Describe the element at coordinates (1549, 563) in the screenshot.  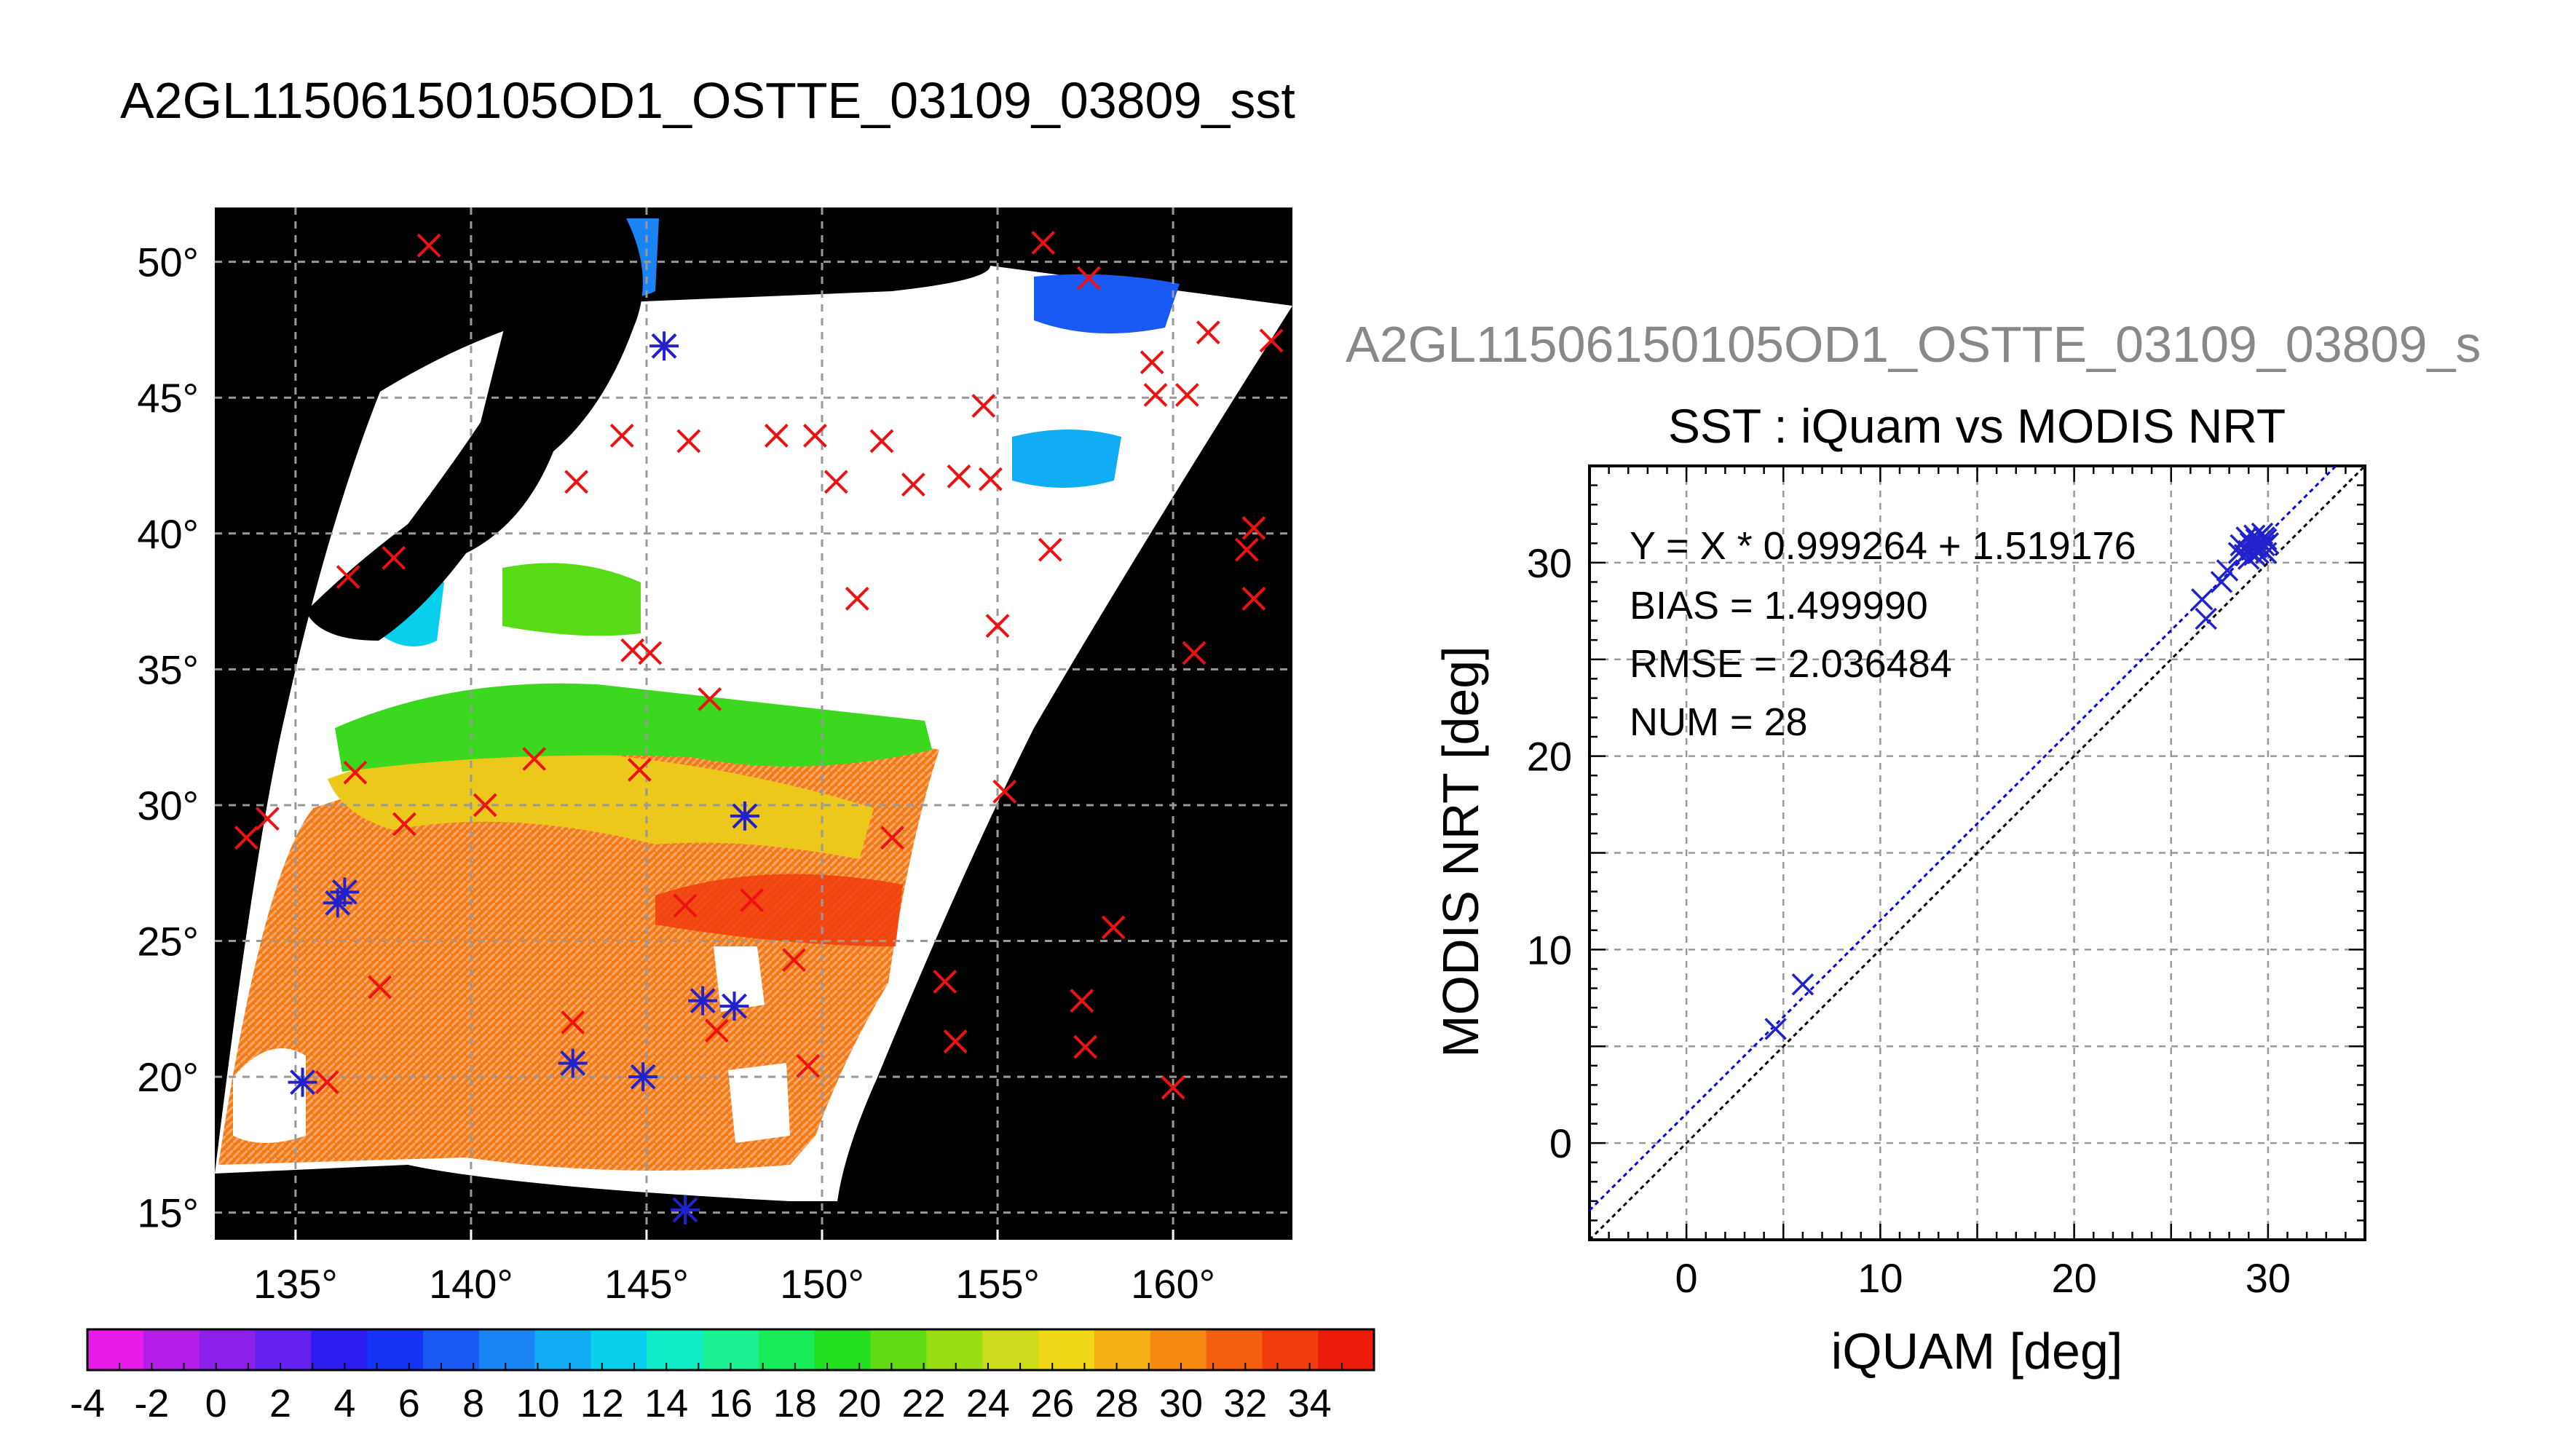
I see `scatter-ytick-label: 30` at that location.